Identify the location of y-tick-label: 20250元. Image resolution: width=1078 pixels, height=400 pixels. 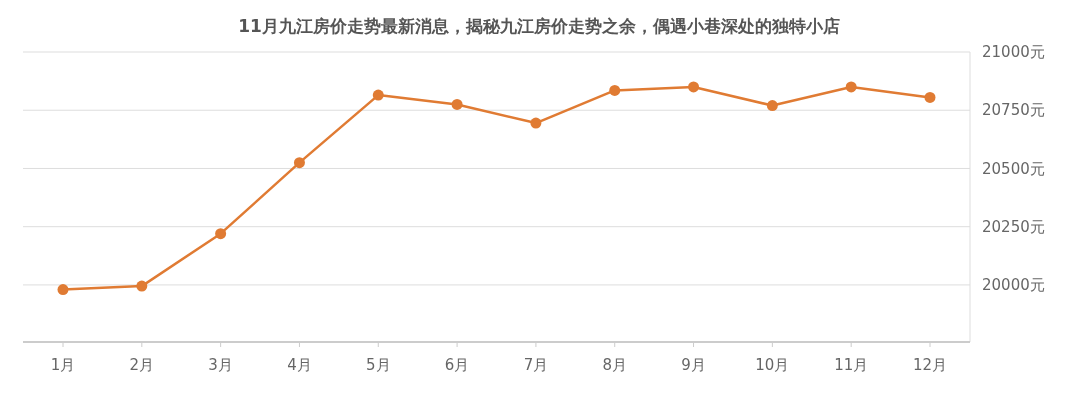
(1013, 226).